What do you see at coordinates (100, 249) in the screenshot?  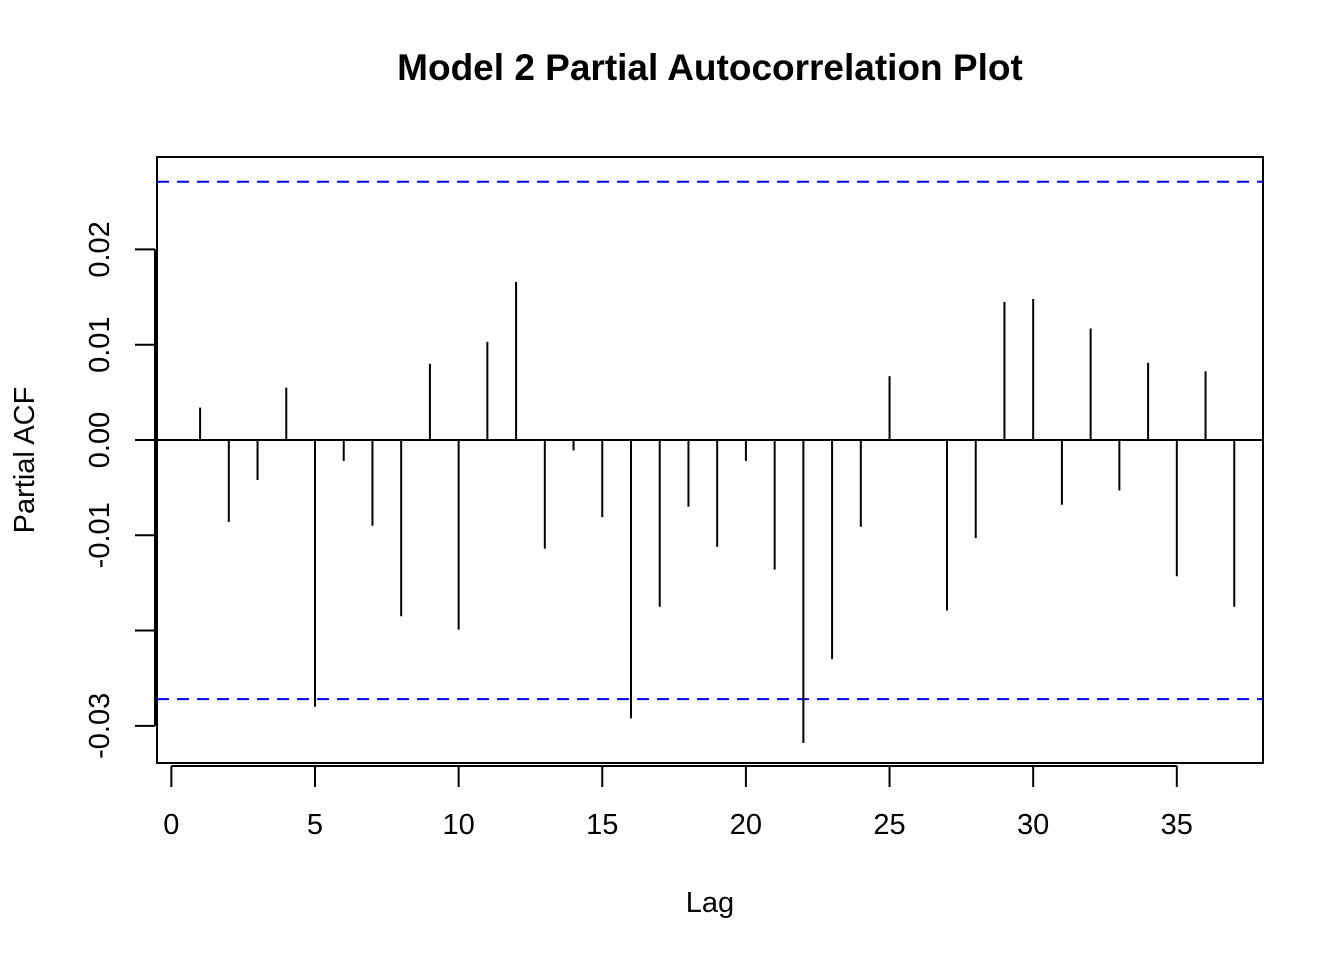 I see `y-tick-label: 0.02` at bounding box center [100, 249].